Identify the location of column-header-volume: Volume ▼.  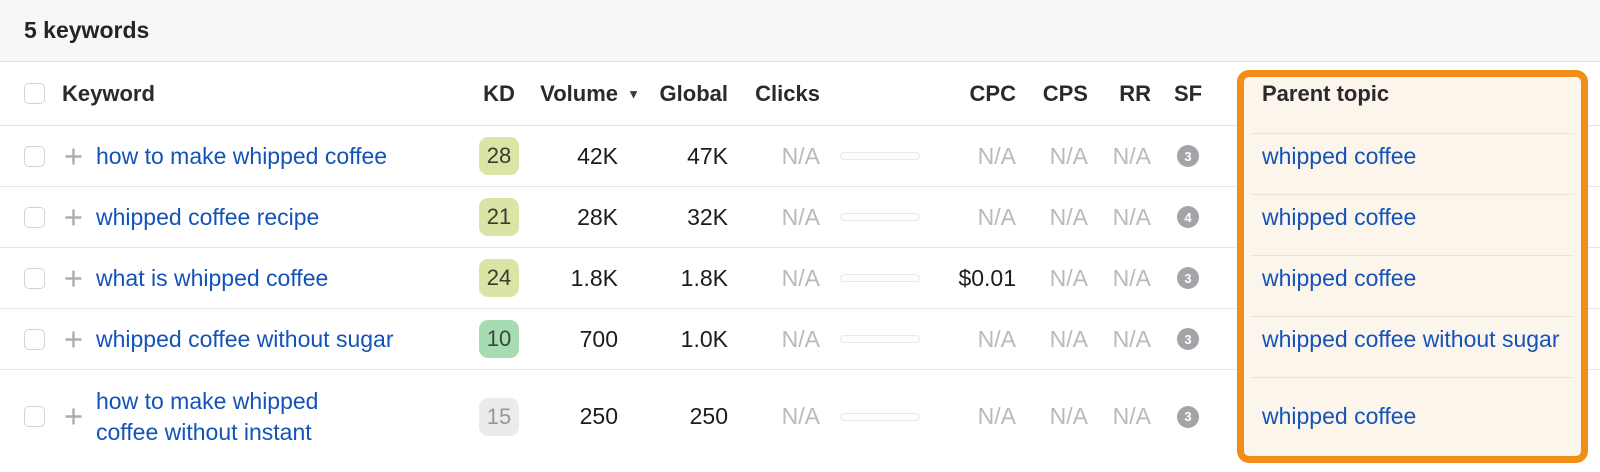
(590, 93).